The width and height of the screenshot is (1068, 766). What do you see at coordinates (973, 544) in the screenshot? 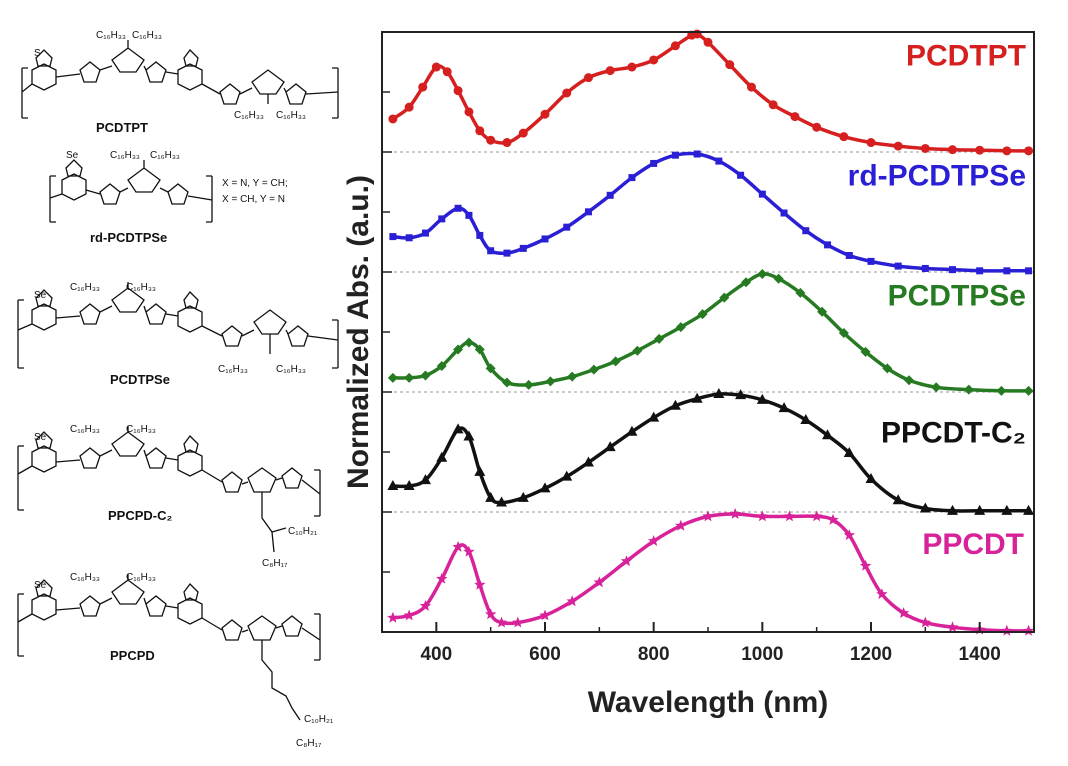
I see `series-label: PPCDT` at bounding box center [973, 544].